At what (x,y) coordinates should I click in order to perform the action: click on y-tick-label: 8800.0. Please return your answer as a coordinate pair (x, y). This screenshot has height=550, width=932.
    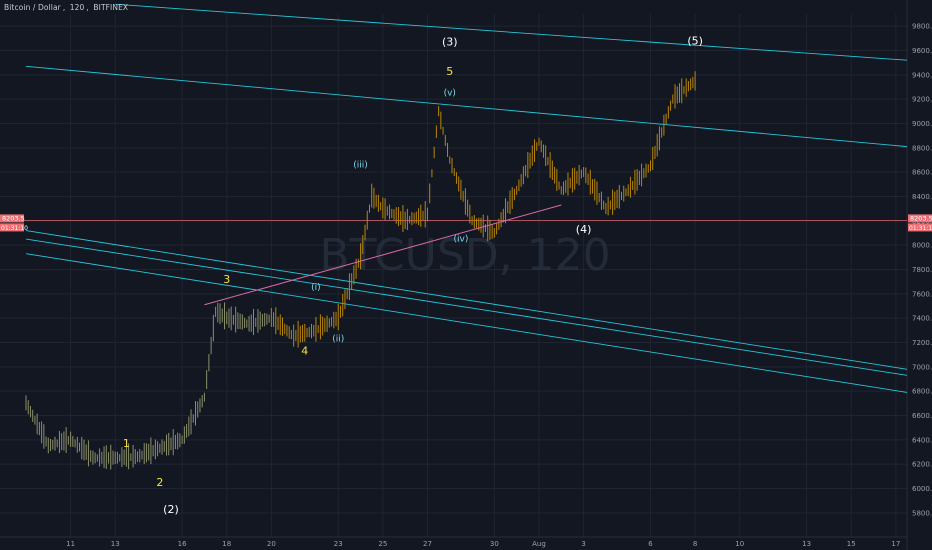
    Looking at the image, I should click on (922, 148).